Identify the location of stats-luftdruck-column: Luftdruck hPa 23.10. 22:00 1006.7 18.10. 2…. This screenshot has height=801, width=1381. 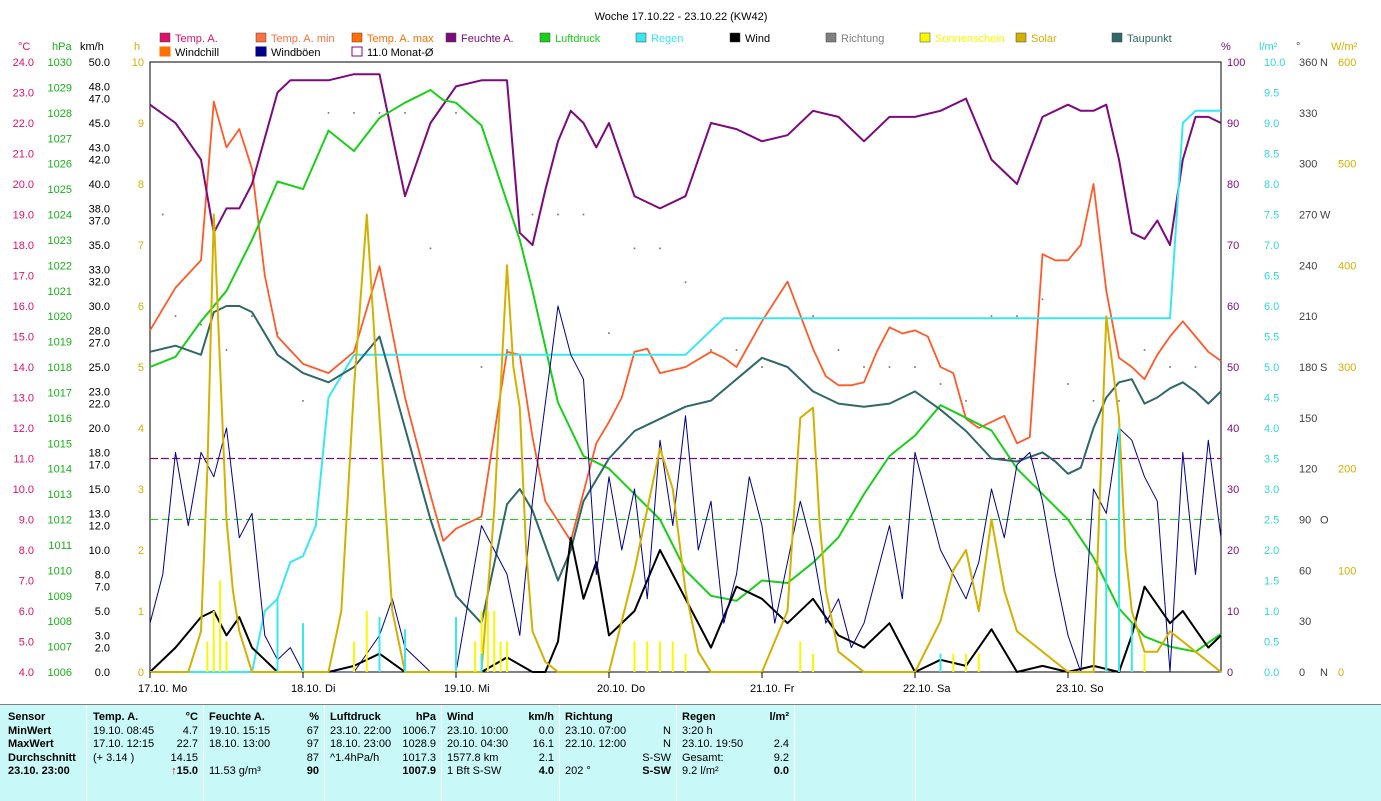
(383, 753).